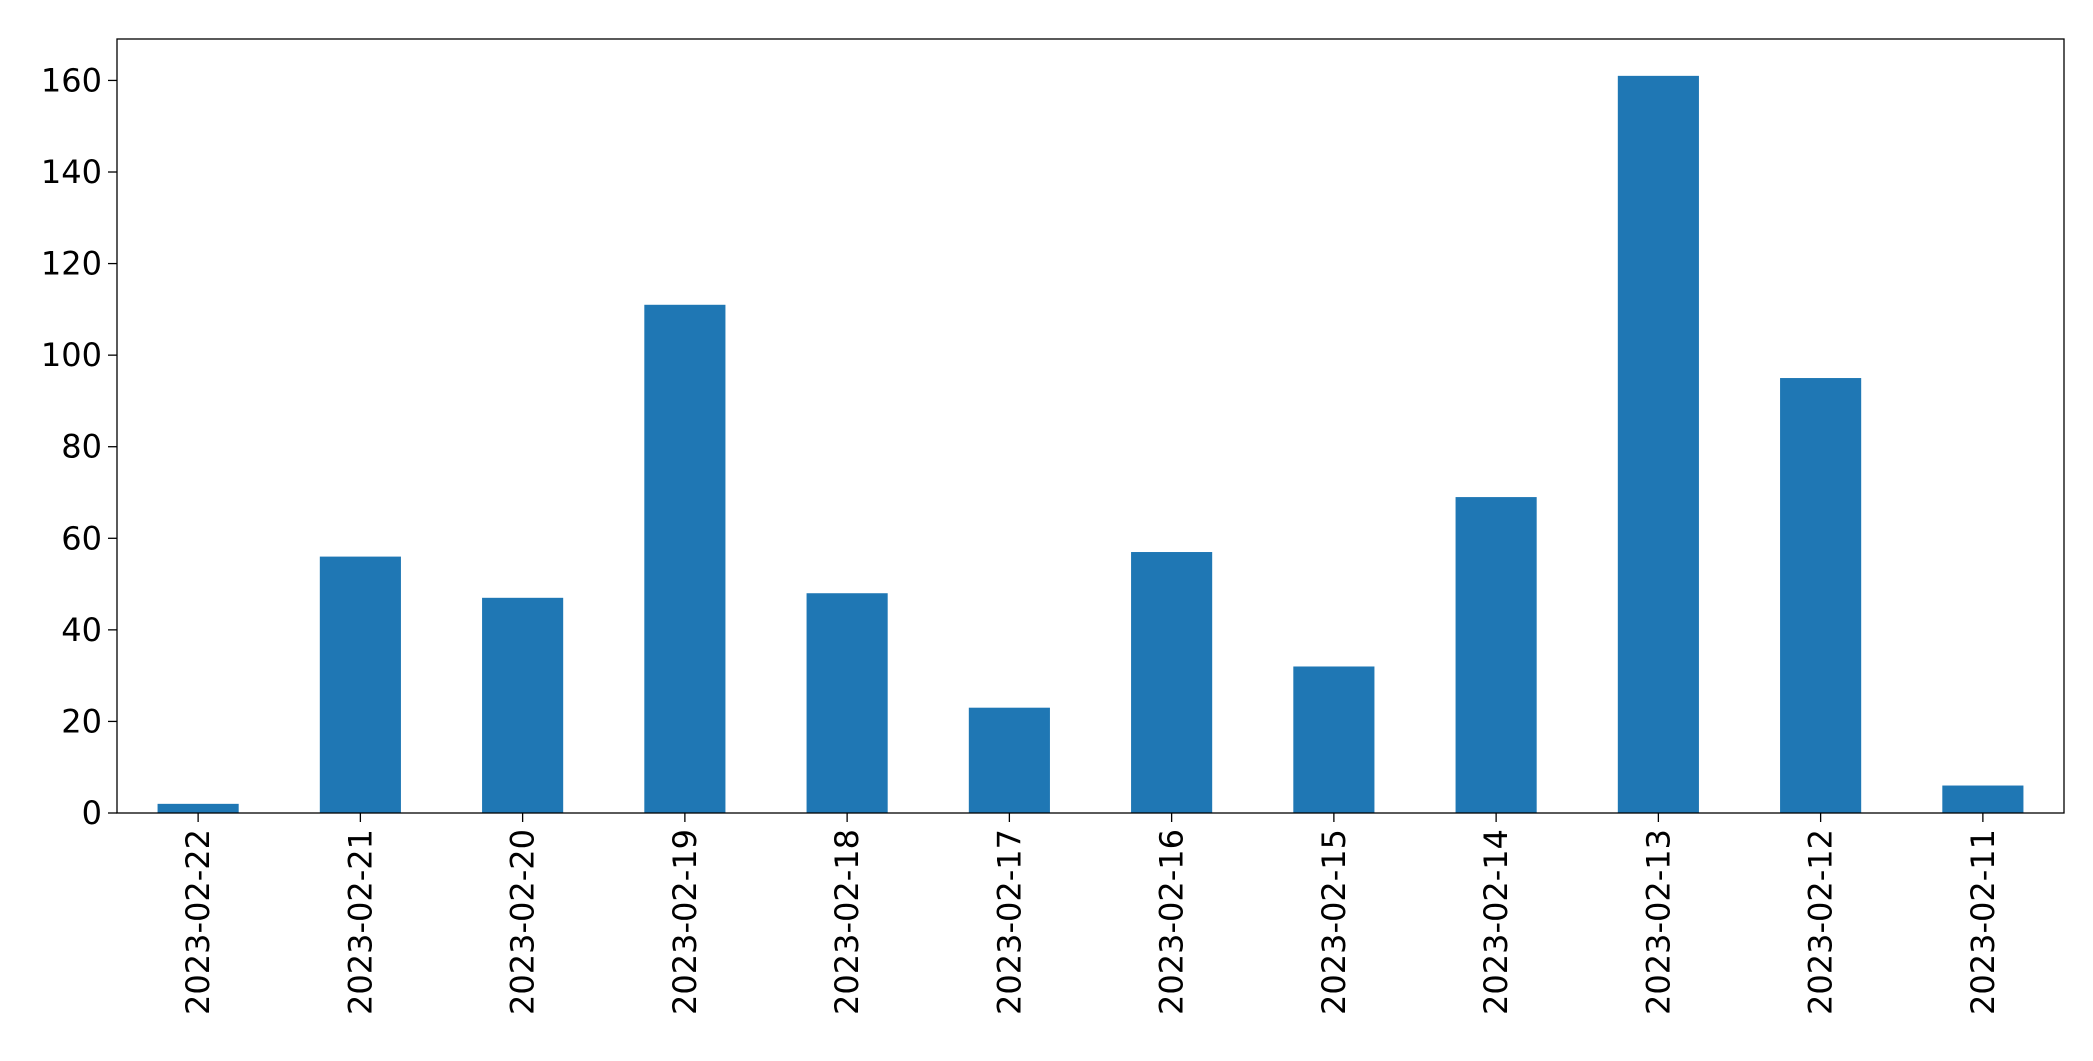 This screenshot has height=1061, width=2093. Describe the element at coordinates (1658, 922) in the screenshot. I see `x-tick-label: 2023-02-13` at that location.